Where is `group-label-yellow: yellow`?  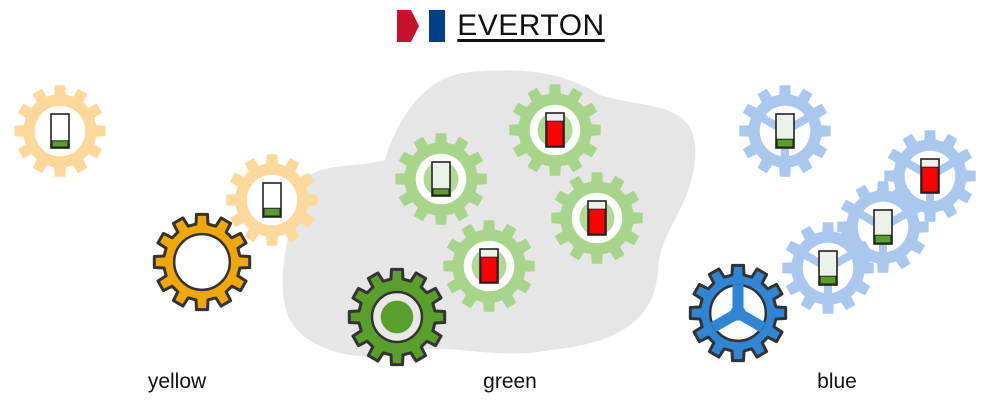 group-label-yellow: yellow is located at coordinates (177, 381).